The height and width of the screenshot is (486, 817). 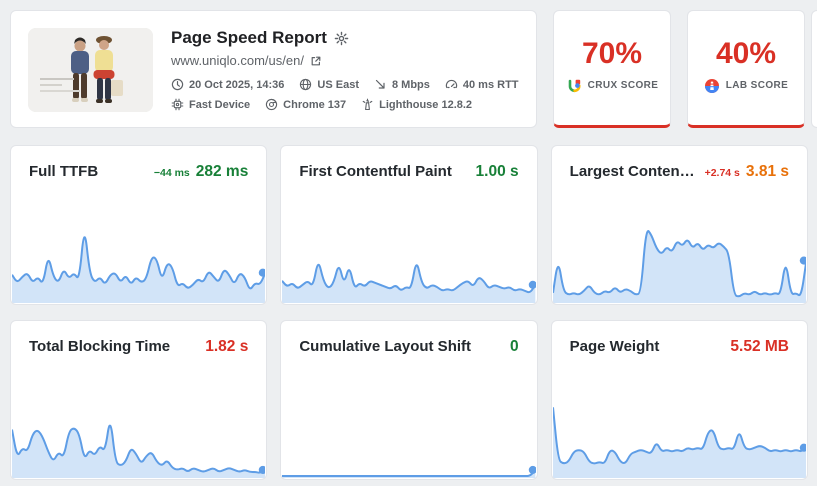 I want to click on metric-title: Total Blocking Time, so click(x=100, y=346).